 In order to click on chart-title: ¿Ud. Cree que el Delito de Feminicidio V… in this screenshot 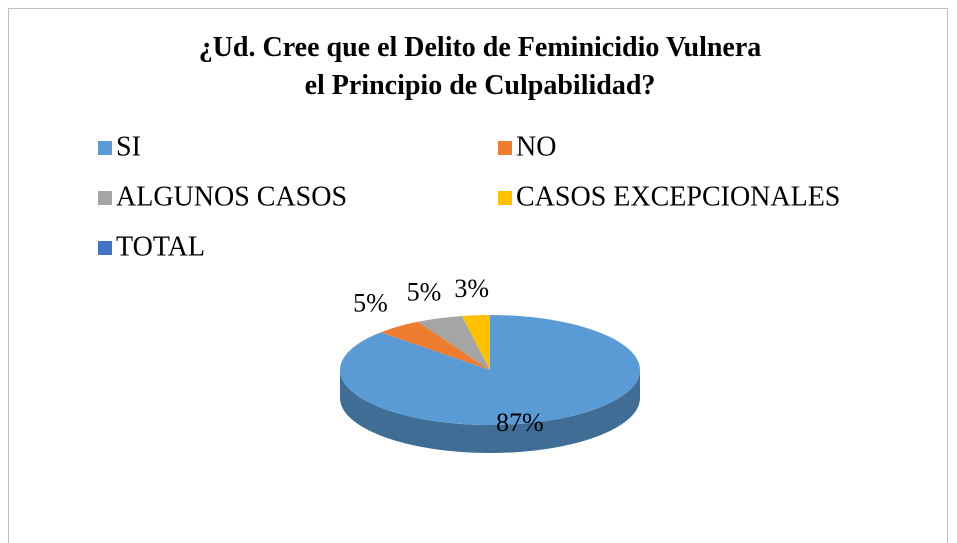, I will do `click(480, 66)`.